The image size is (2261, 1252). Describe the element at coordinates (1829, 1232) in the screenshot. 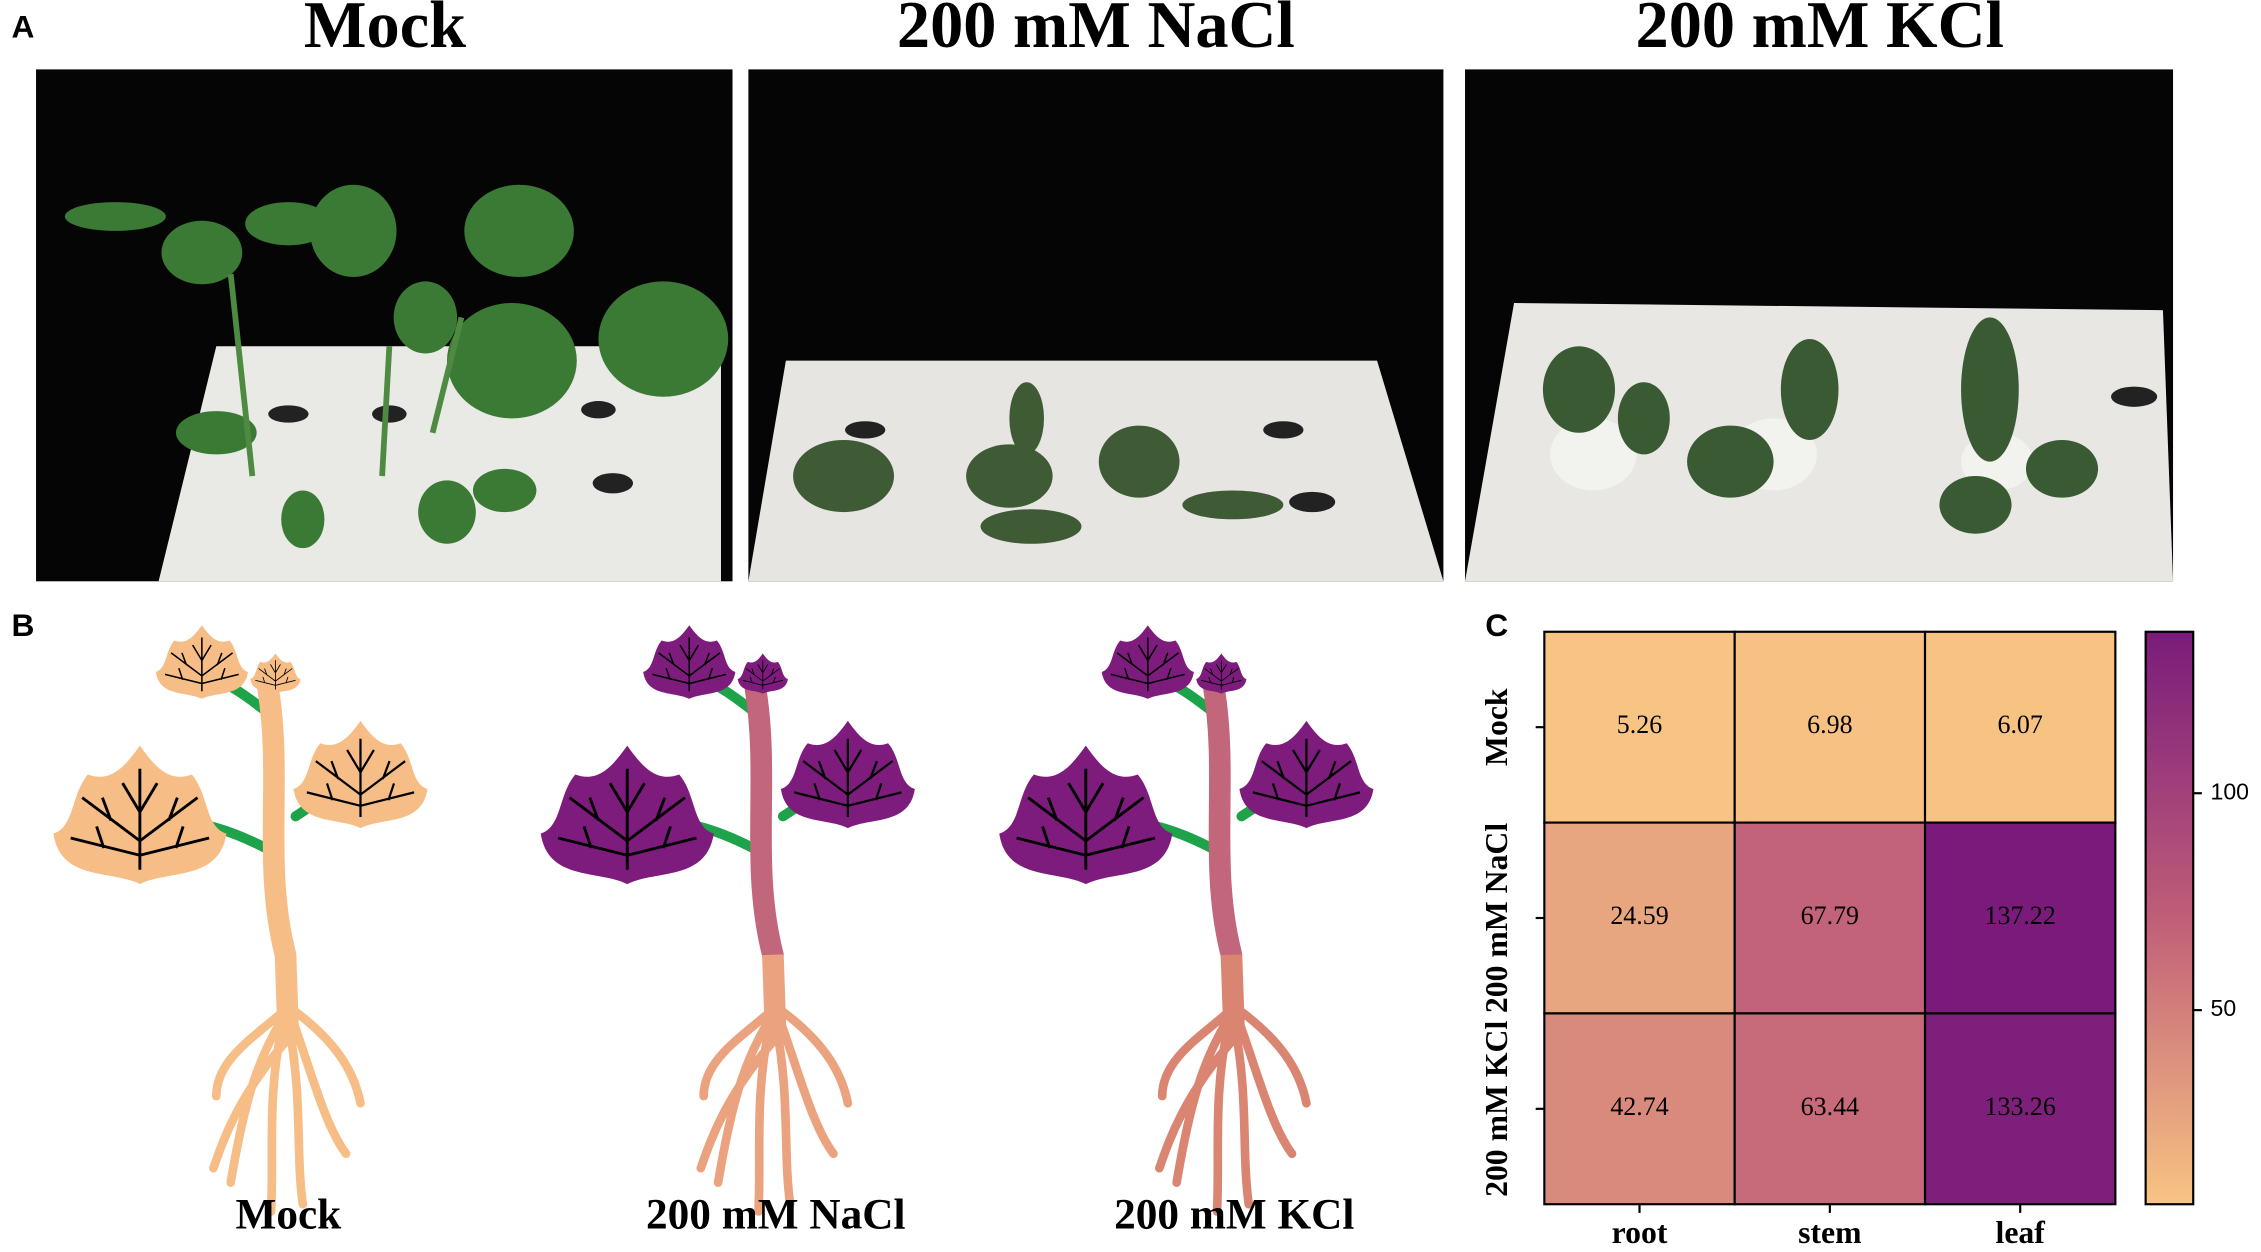

I see `column-label: stem` at that location.